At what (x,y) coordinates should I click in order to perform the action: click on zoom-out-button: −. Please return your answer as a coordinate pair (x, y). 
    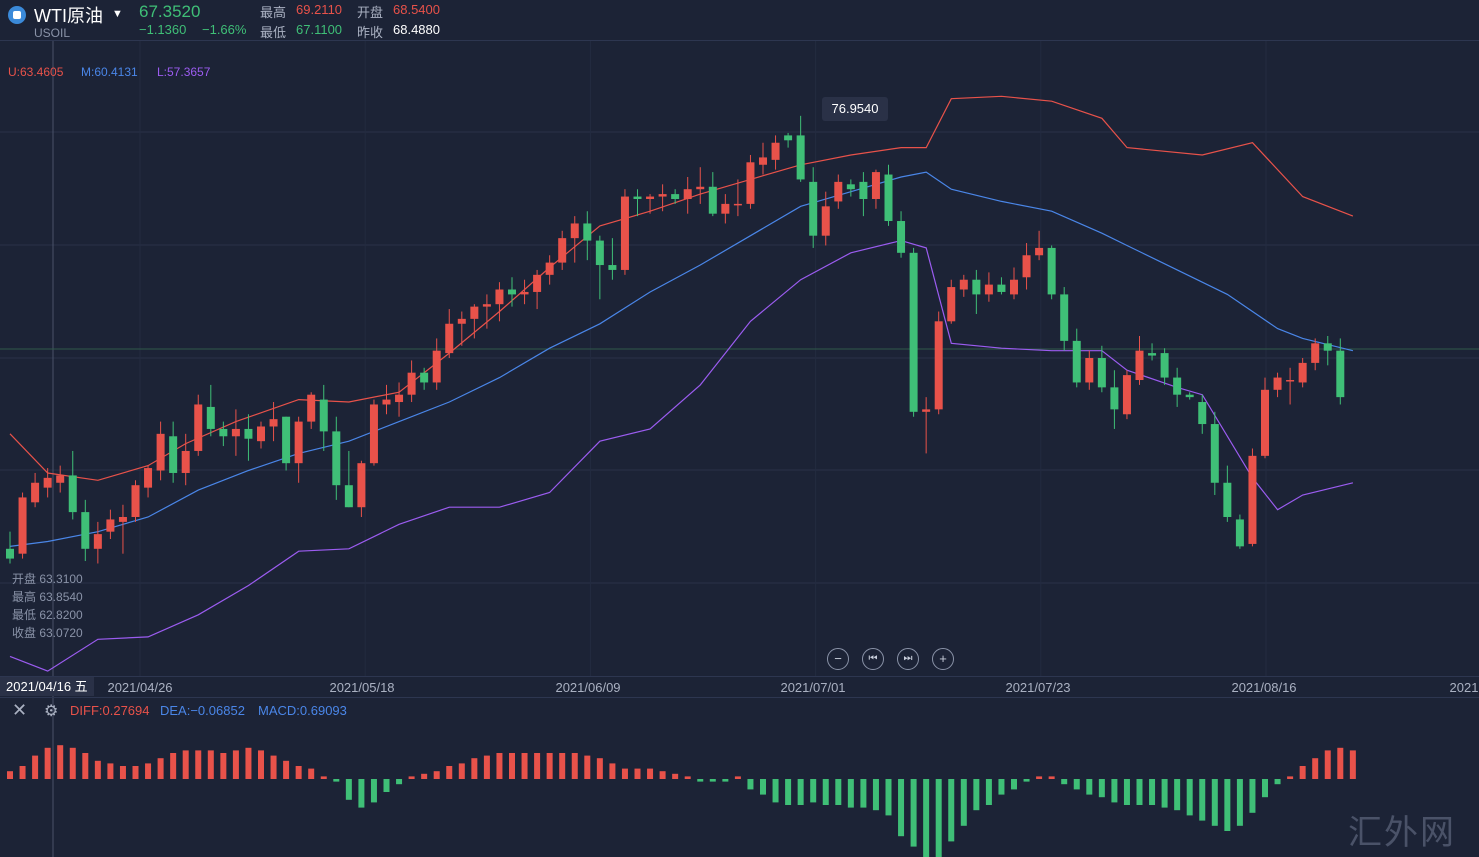
    Looking at the image, I should click on (838, 659).